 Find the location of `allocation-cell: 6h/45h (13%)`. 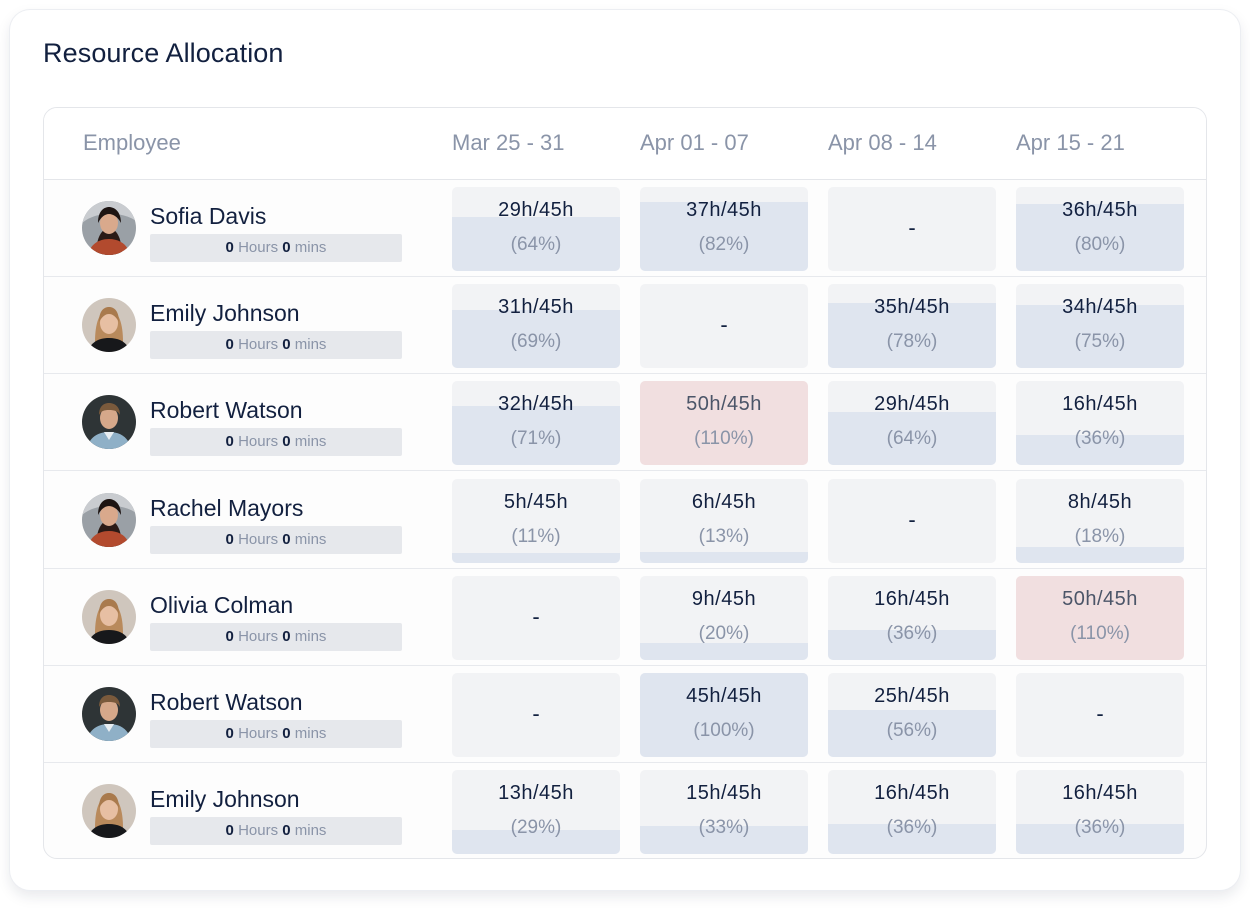

allocation-cell: 6h/45h (13%) is located at coordinates (724, 520).